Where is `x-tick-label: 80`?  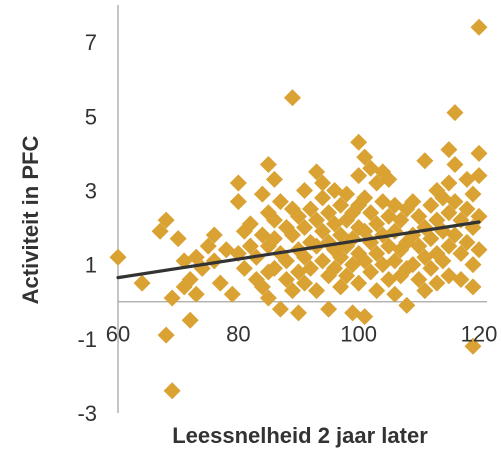
x-tick-label: 80 is located at coordinates (238, 334).